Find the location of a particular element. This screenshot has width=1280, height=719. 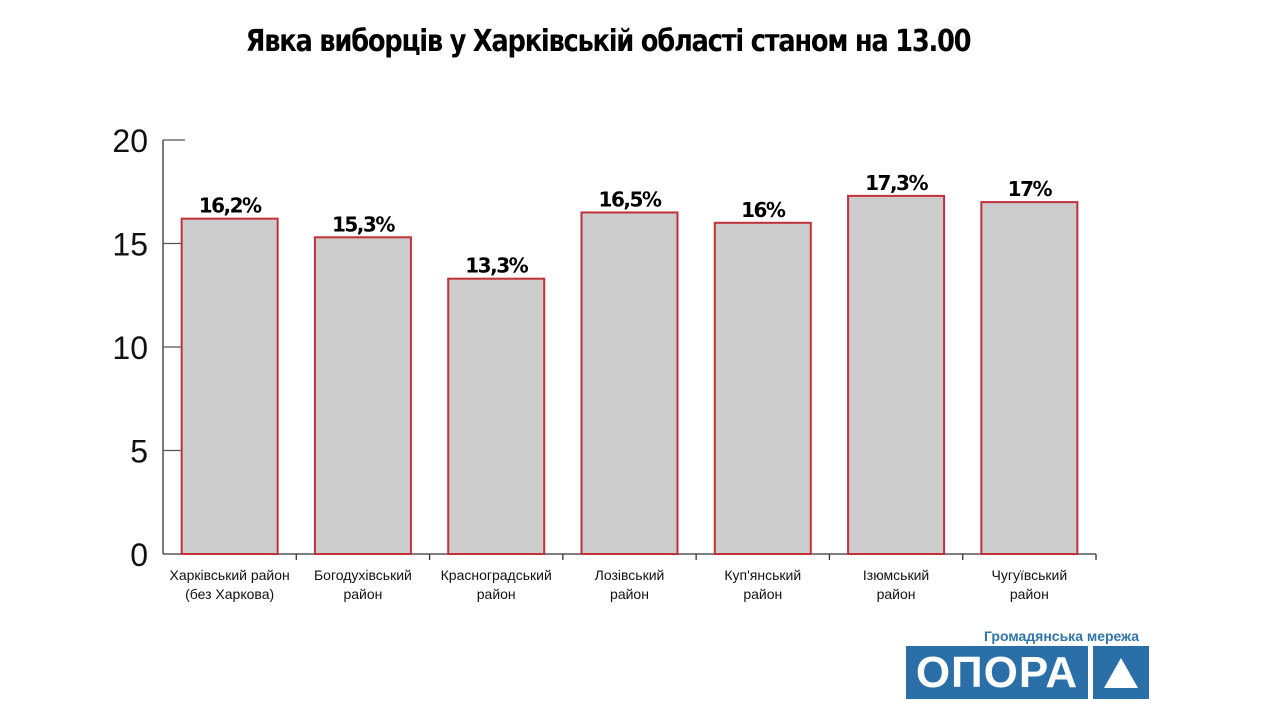

x-tick-label: Куп'янський is located at coordinates (762, 575).